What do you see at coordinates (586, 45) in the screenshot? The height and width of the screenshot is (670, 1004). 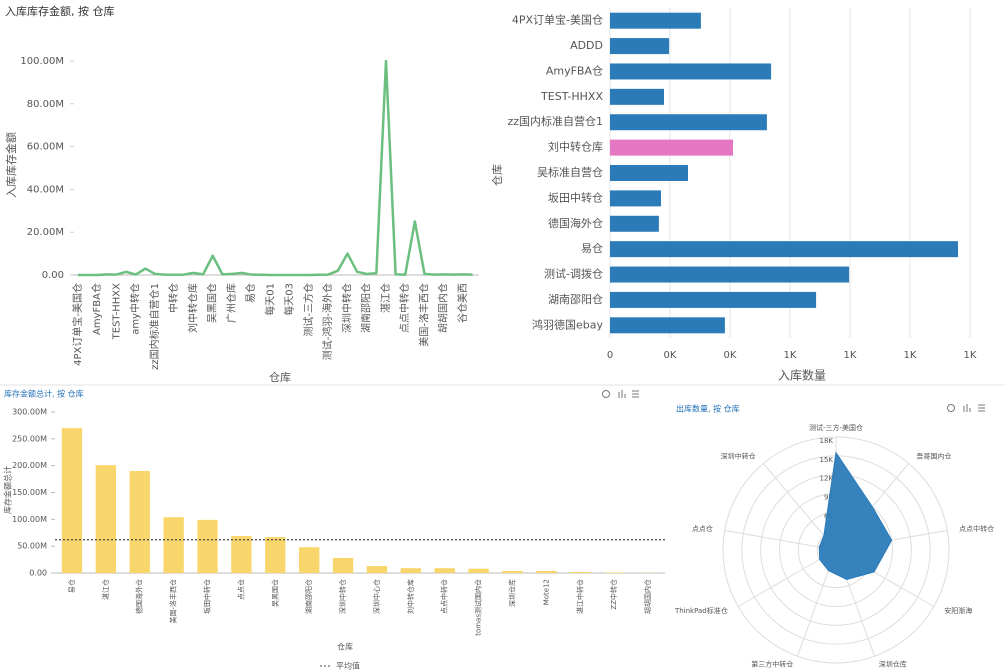 I see `y-tick-label: ADDD` at bounding box center [586, 45].